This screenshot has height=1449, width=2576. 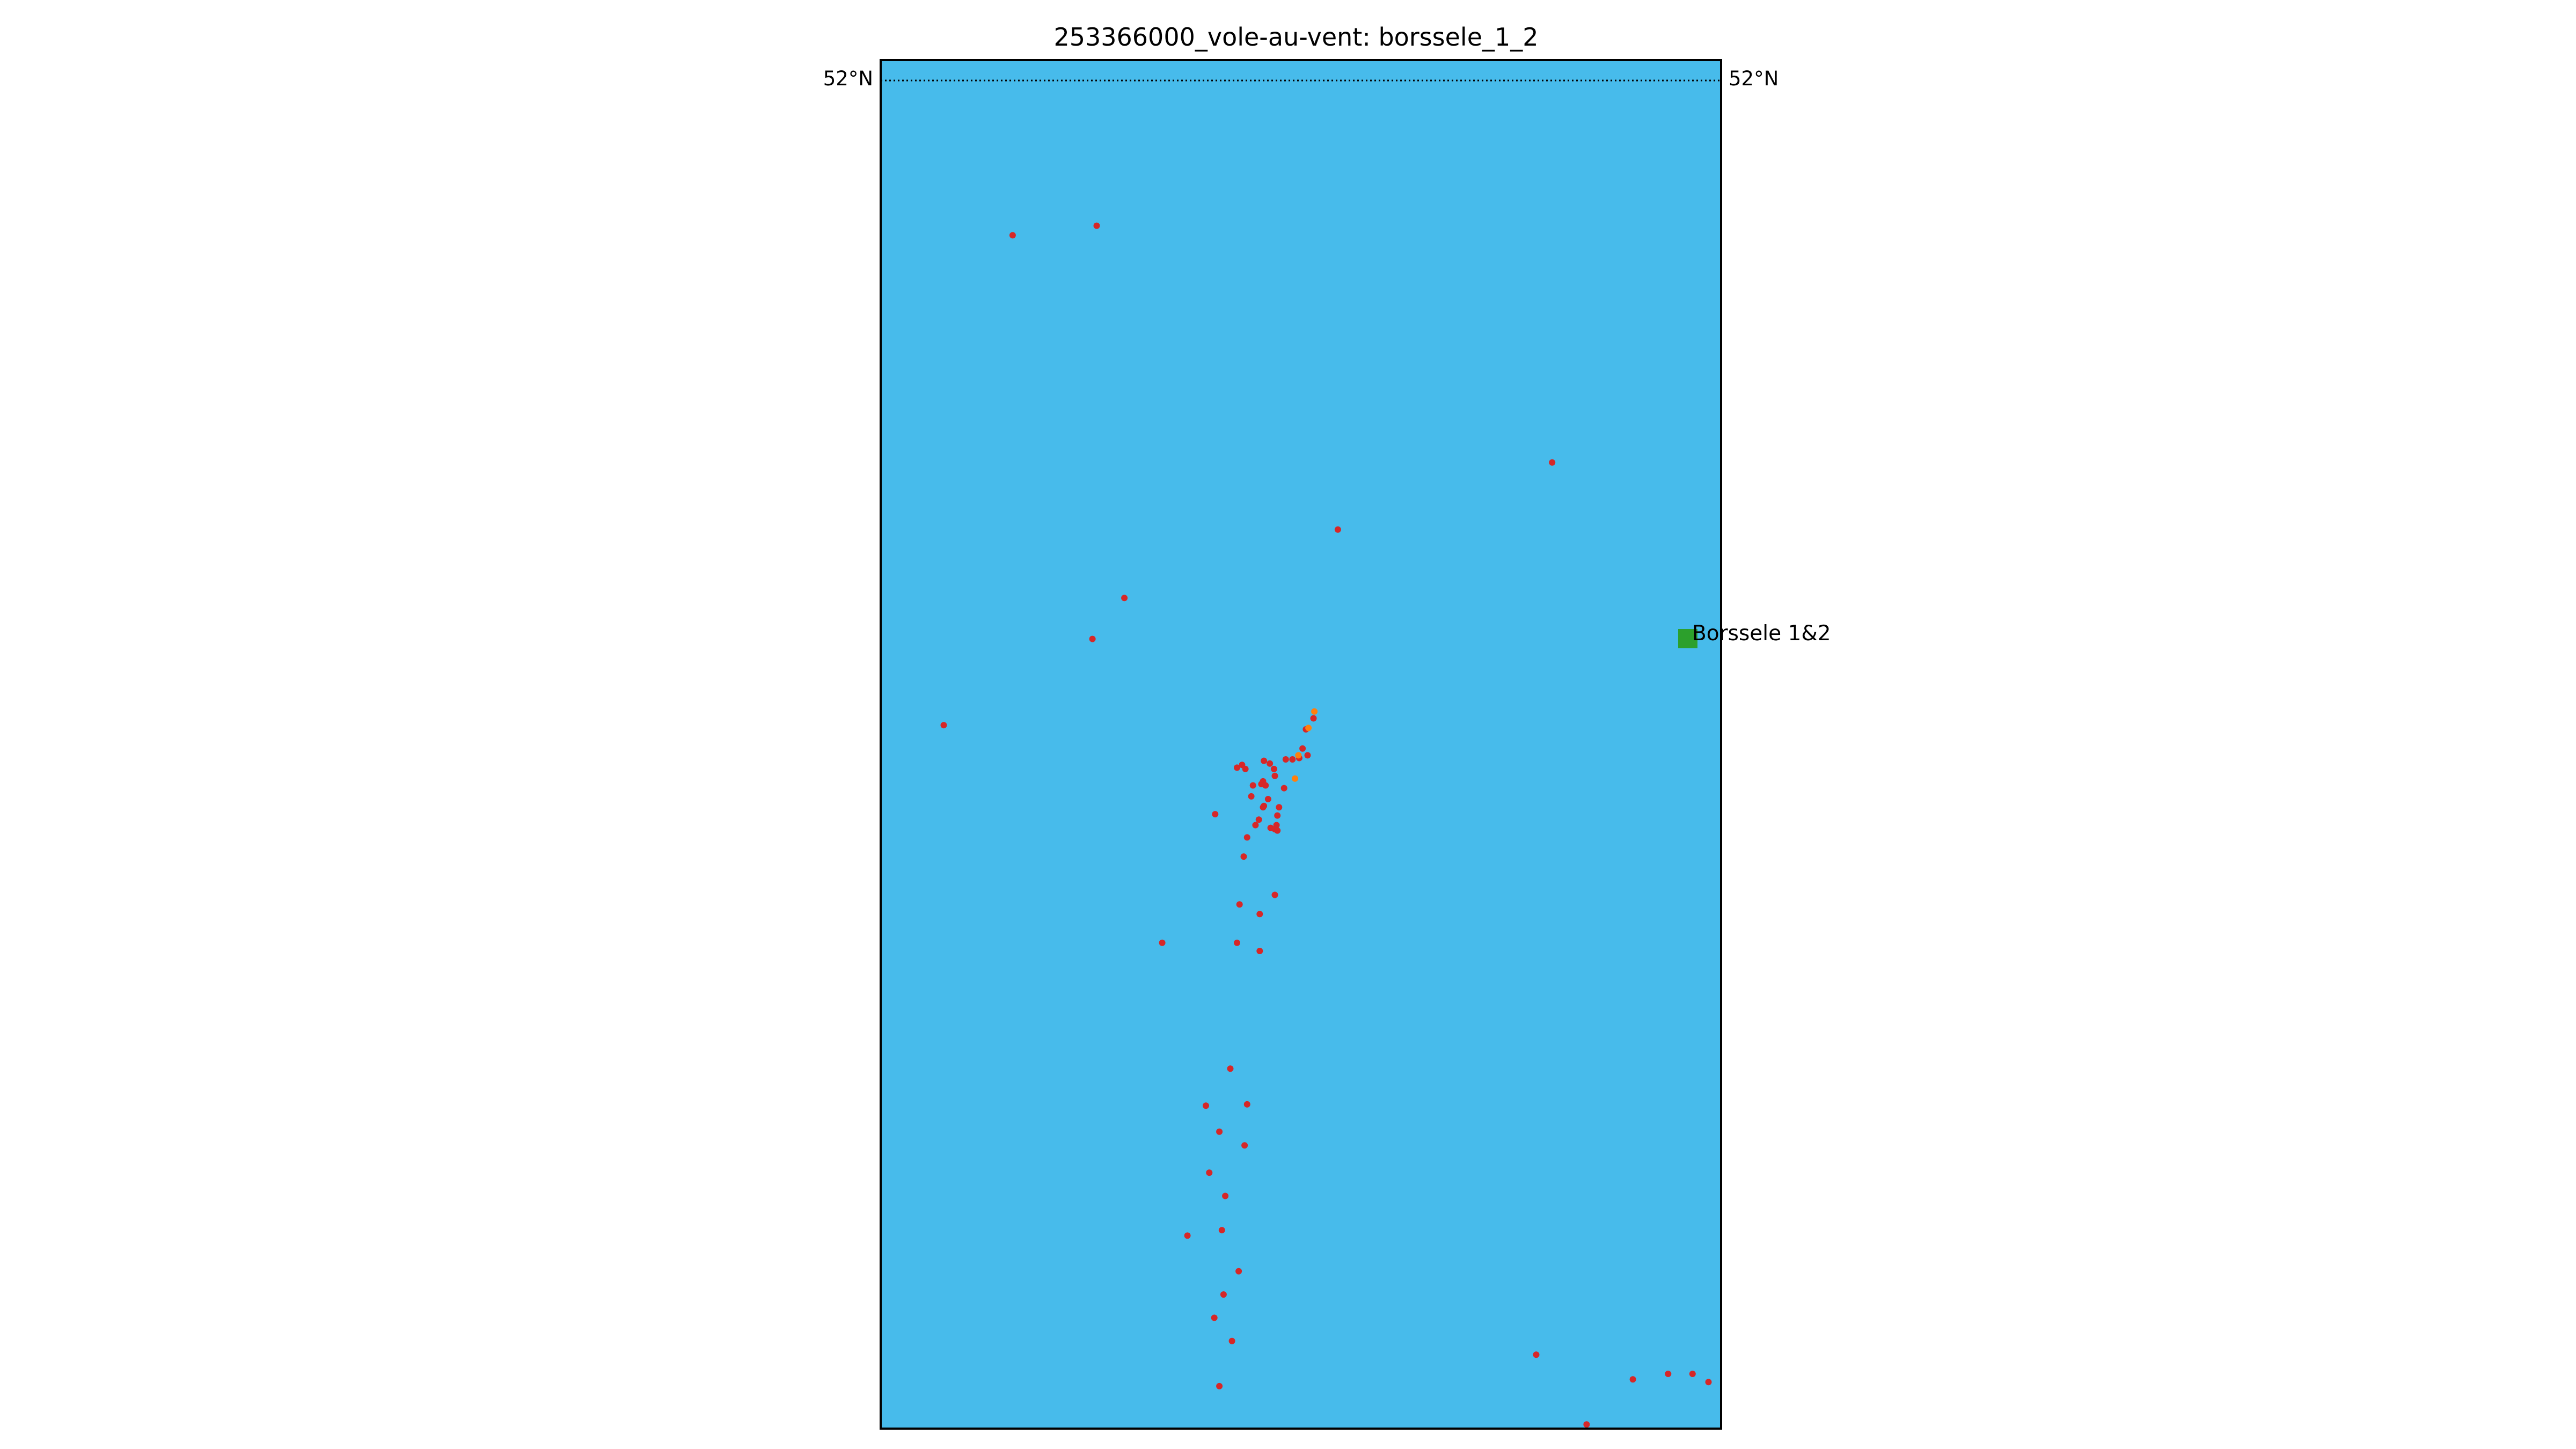 I want to click on site-marker-square, so click(x=1687, y=638).